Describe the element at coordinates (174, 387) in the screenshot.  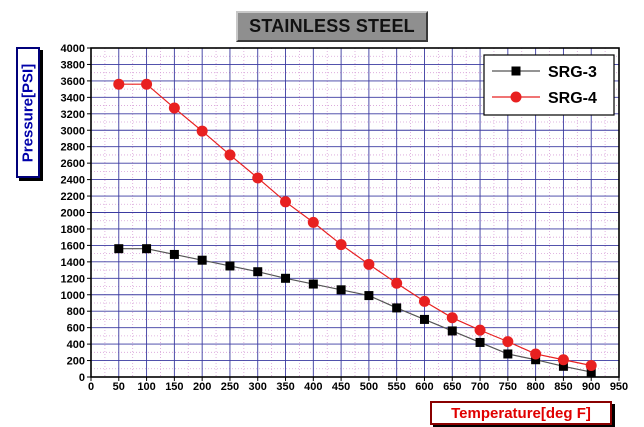
I see `x-tick-label: 150` at that location.